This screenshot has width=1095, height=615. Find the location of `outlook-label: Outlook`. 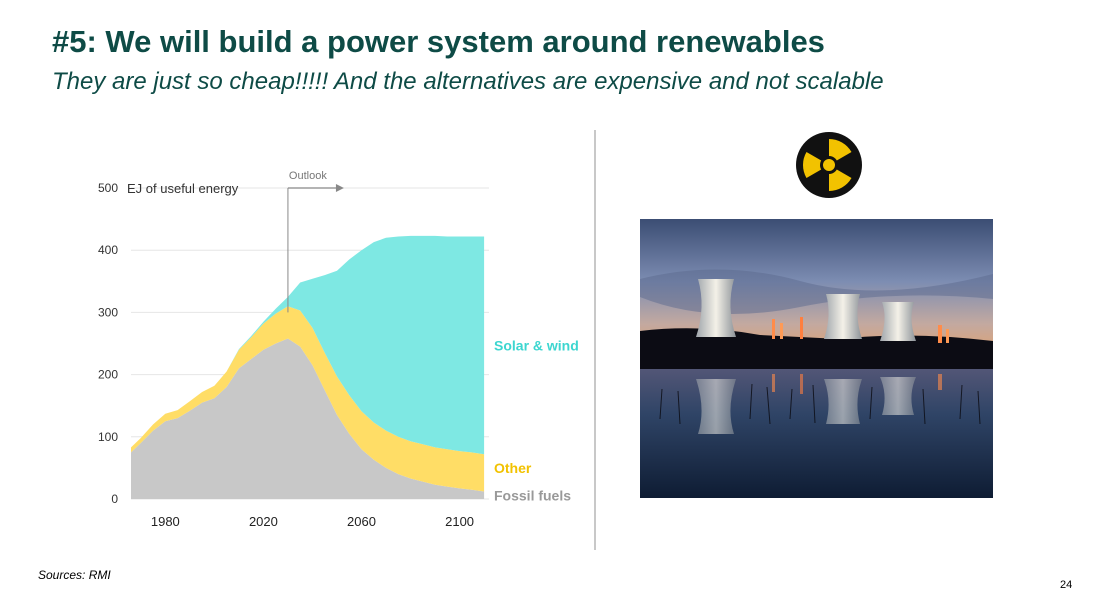

outlook-label: Outlook is located at coordinates (308, 176).